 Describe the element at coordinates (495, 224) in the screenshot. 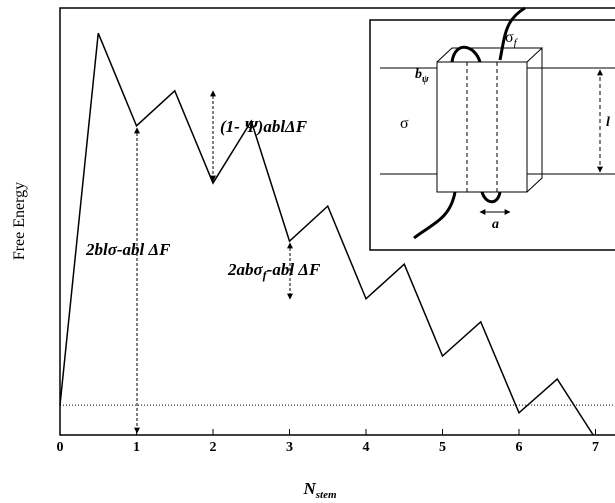

I see `inset-label: a` at that location.